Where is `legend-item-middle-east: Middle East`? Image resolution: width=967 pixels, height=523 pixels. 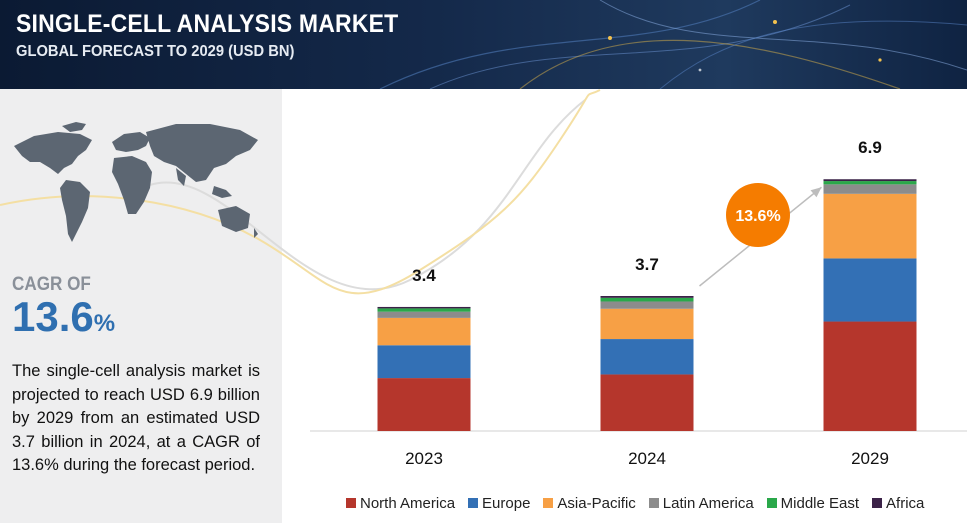 legend-item-middle-east: Middle East is located at coordinates (813, 503).